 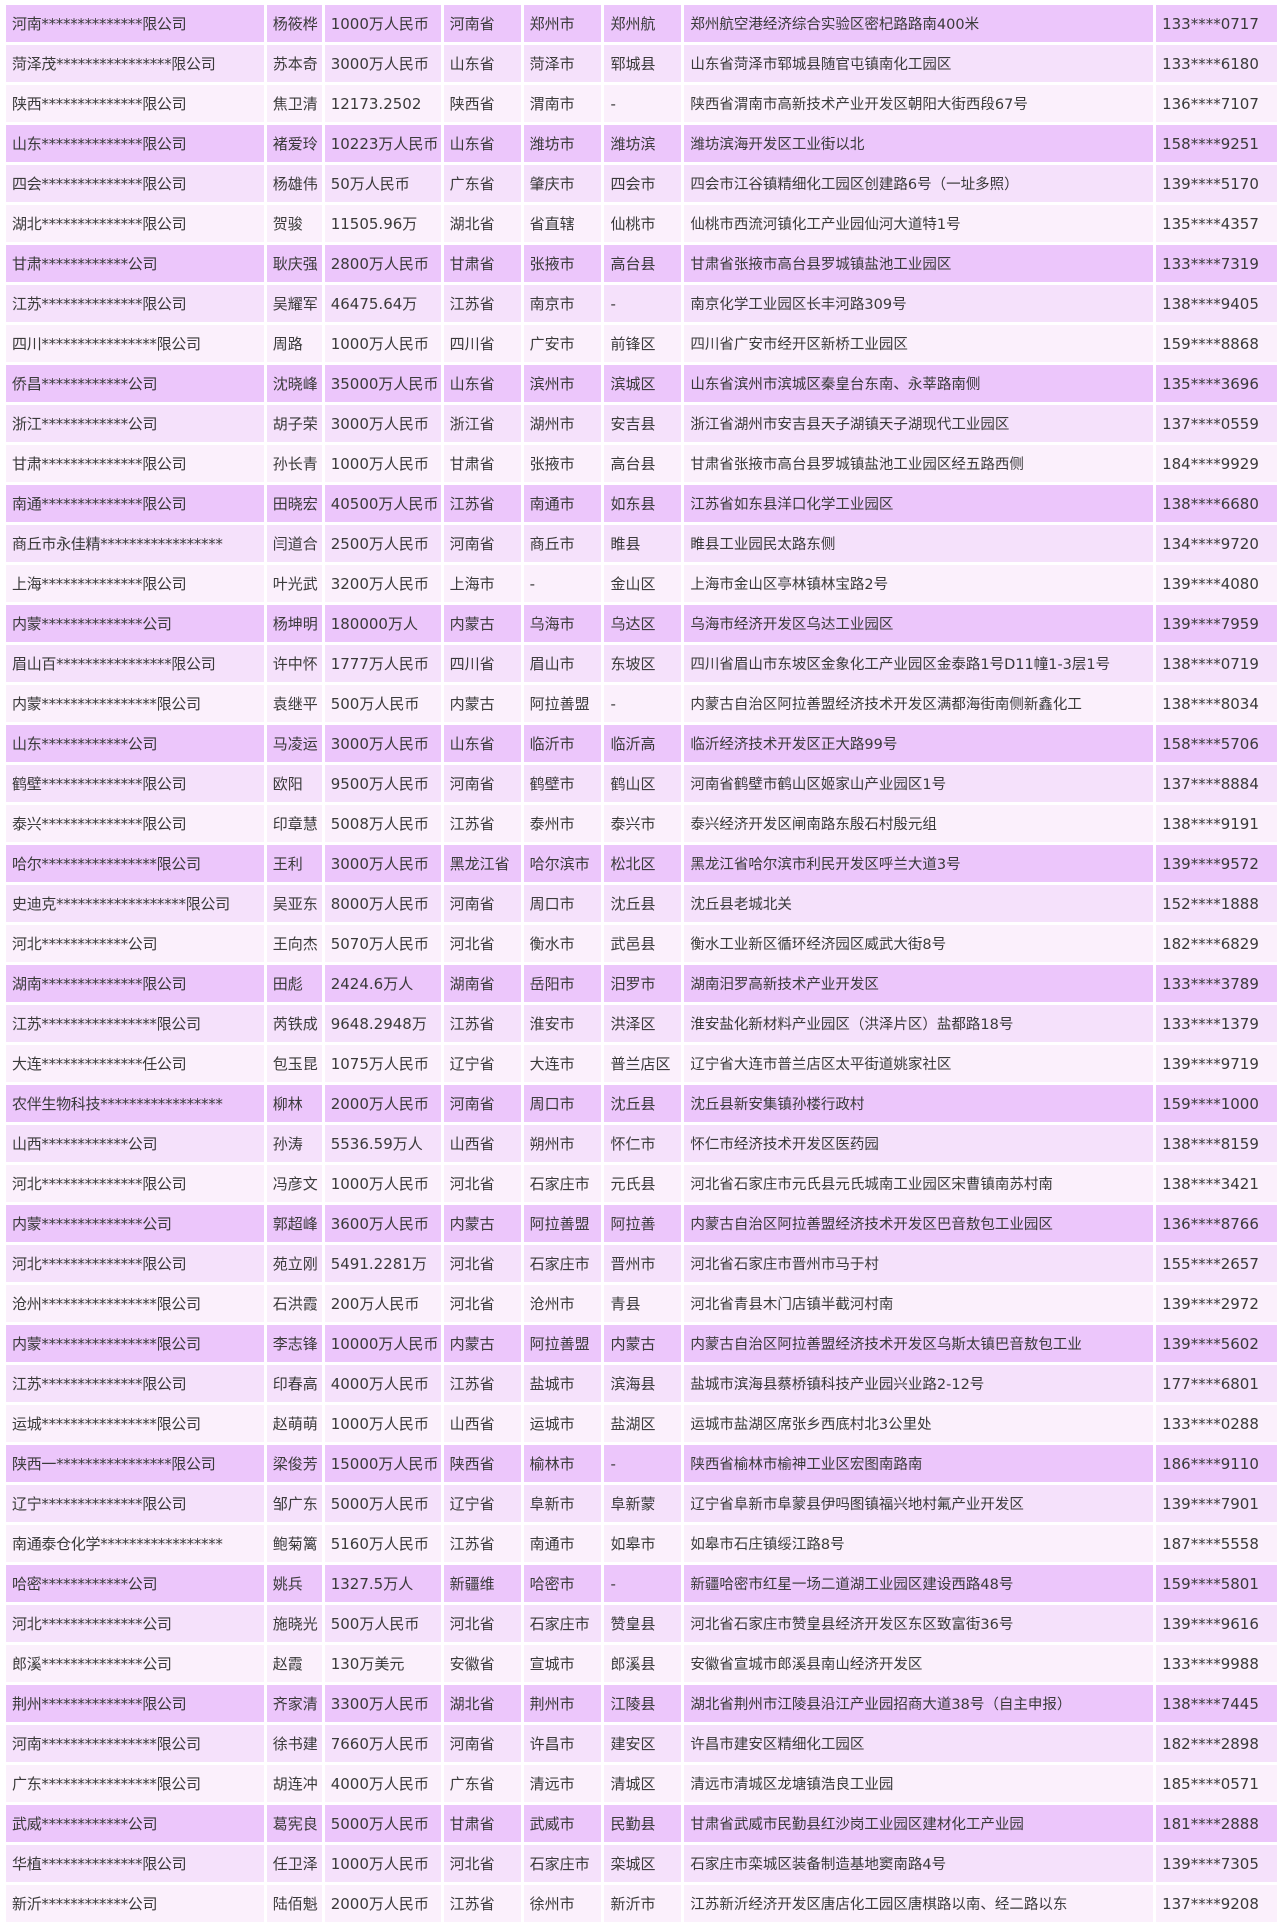 I want to click on province-cell: 河南省, so click(x=482, y=783).